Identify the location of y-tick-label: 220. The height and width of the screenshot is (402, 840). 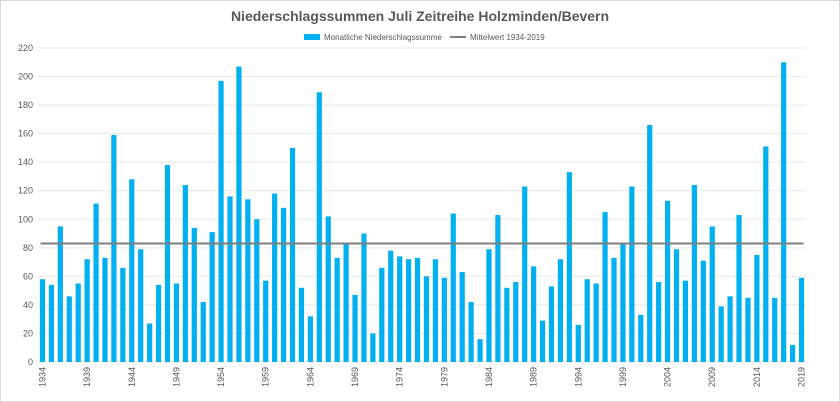
(25, 48).